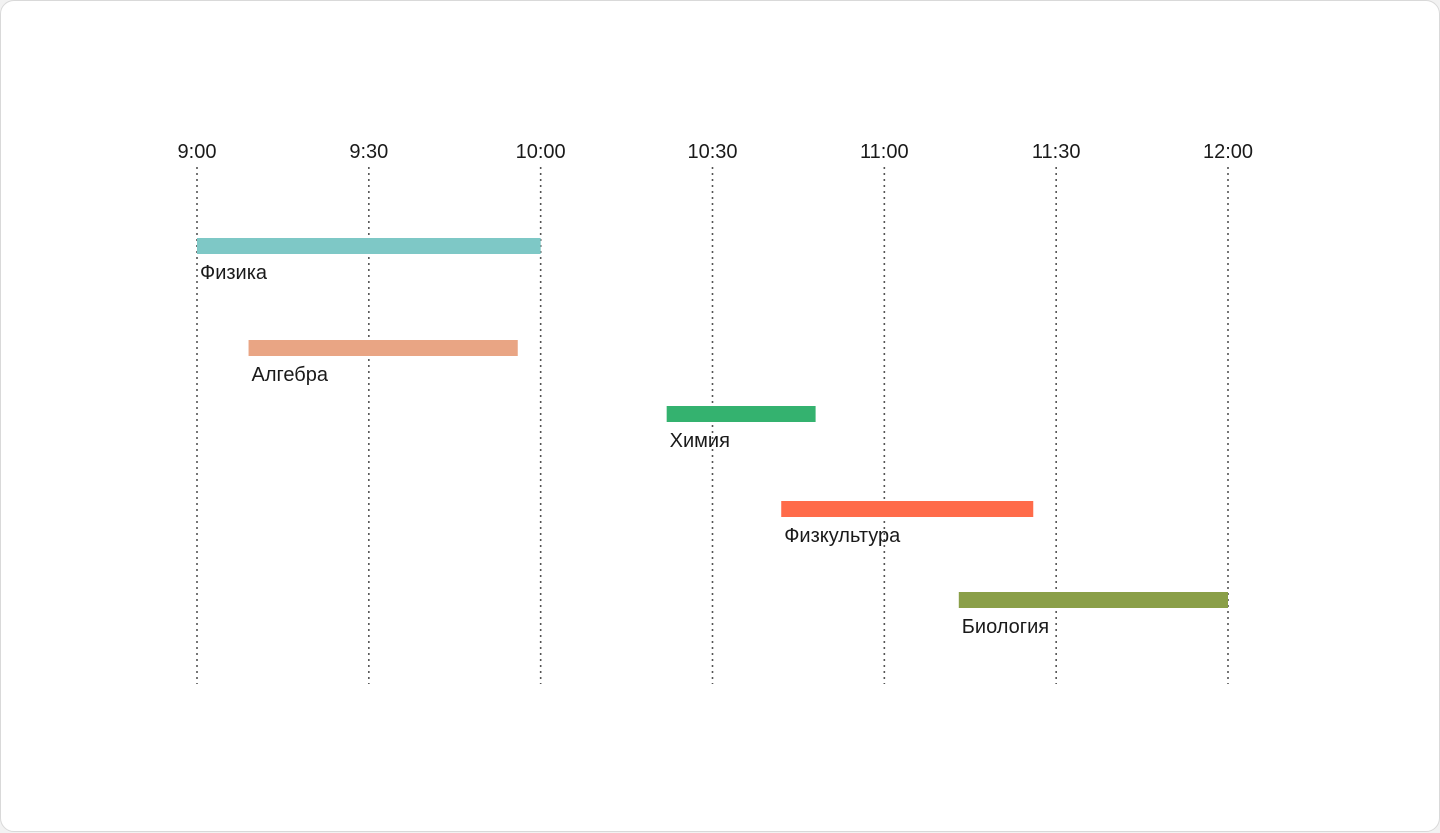 The image size is (1440, 833). What do you see at coordinates (884, 152) in the screenshot?
I see `x-tick-label: 11:00` at bounding box center [884, 152].